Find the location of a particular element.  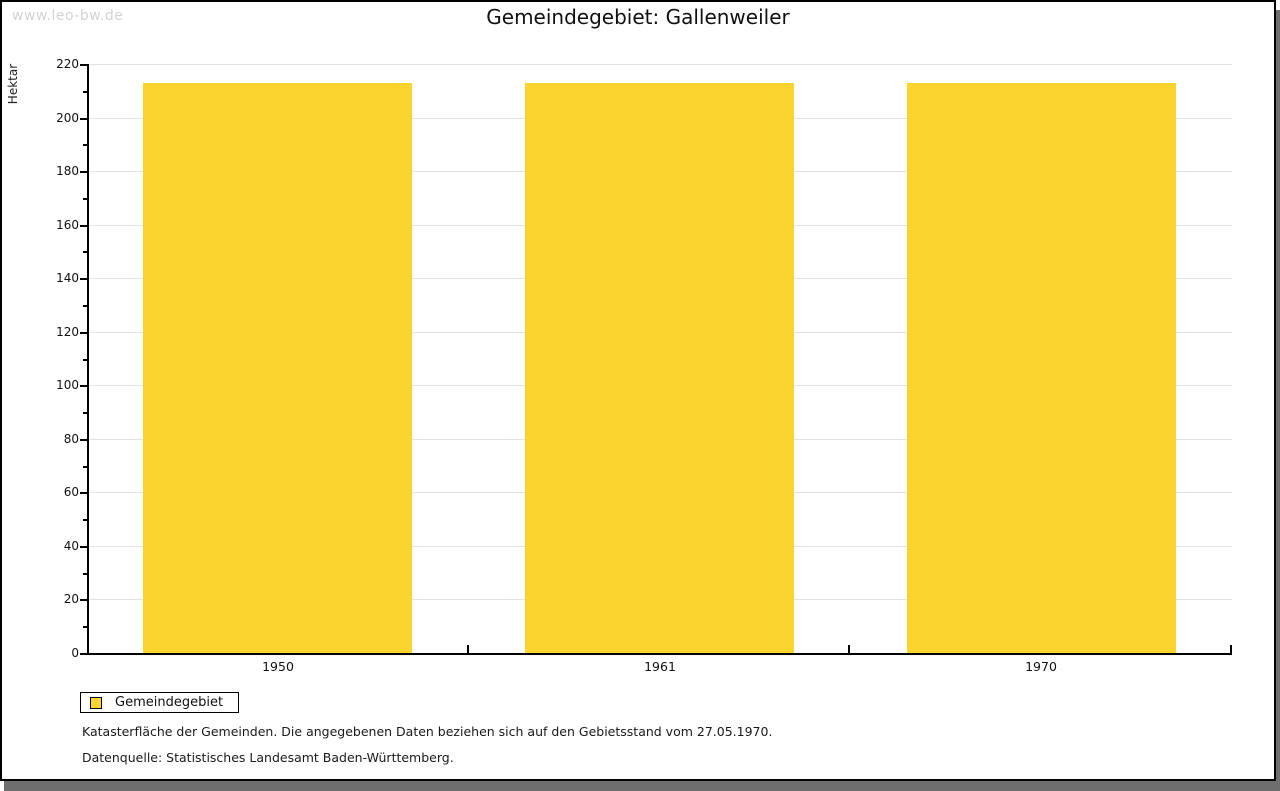

y-axis-tick-label: 160 is located at coordinates (67, 225).